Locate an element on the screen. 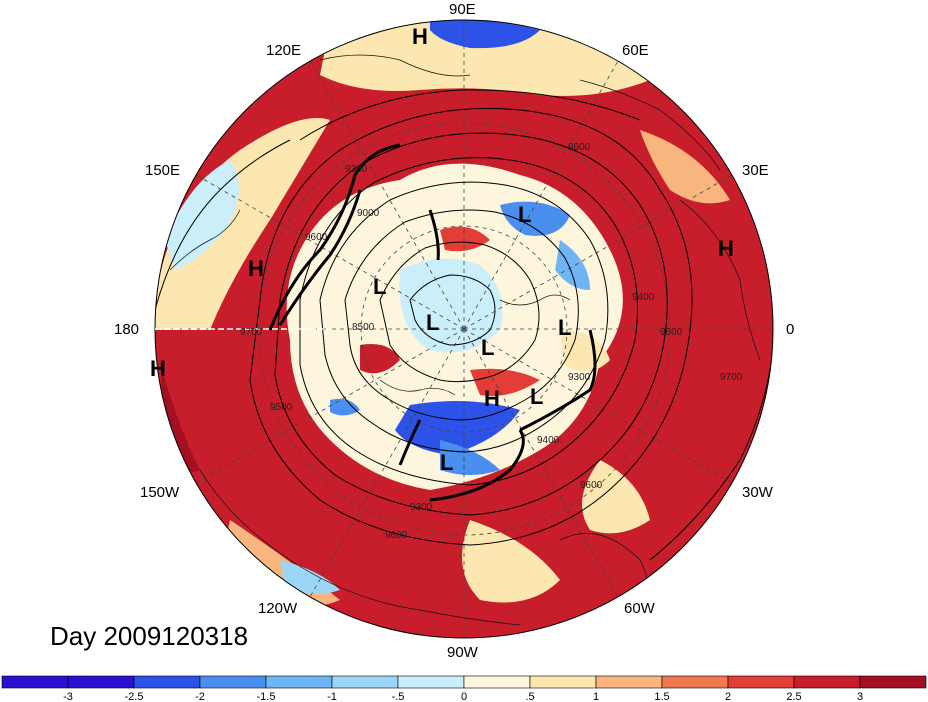 This screenshot has width=928, height=702. colorbar-tick-label: -2.5 is located at coordinates (134, 696).